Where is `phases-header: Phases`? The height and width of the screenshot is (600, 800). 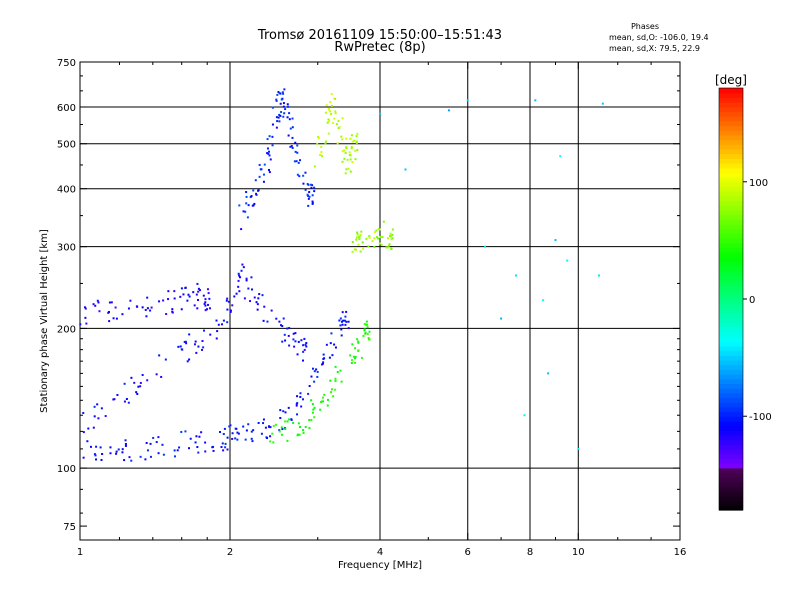
phases-header: Phases is located at coordinates (645, 26).